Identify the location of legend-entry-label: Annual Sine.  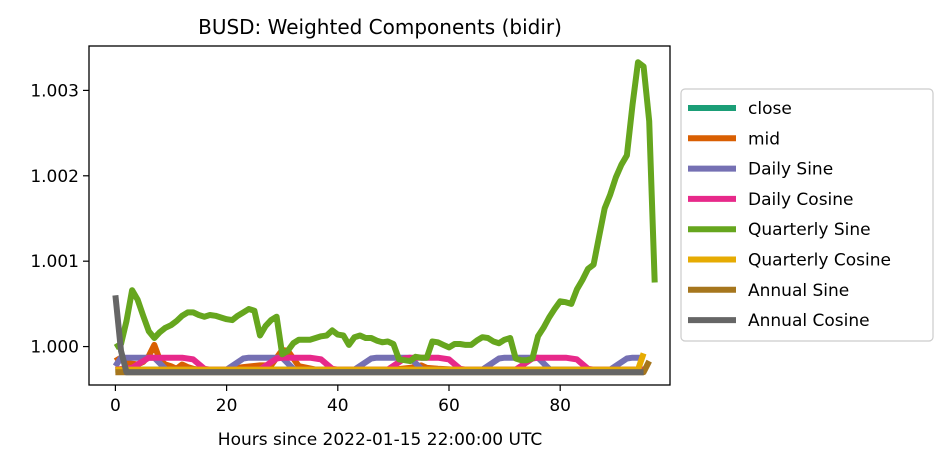
(798, 291).